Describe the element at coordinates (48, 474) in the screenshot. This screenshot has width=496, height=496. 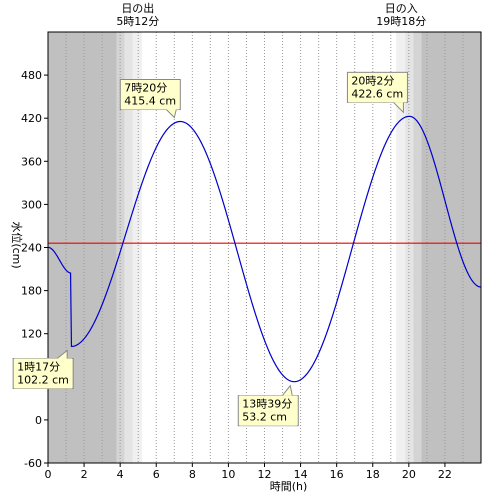
I see `x-tick-label: 0` at that location.